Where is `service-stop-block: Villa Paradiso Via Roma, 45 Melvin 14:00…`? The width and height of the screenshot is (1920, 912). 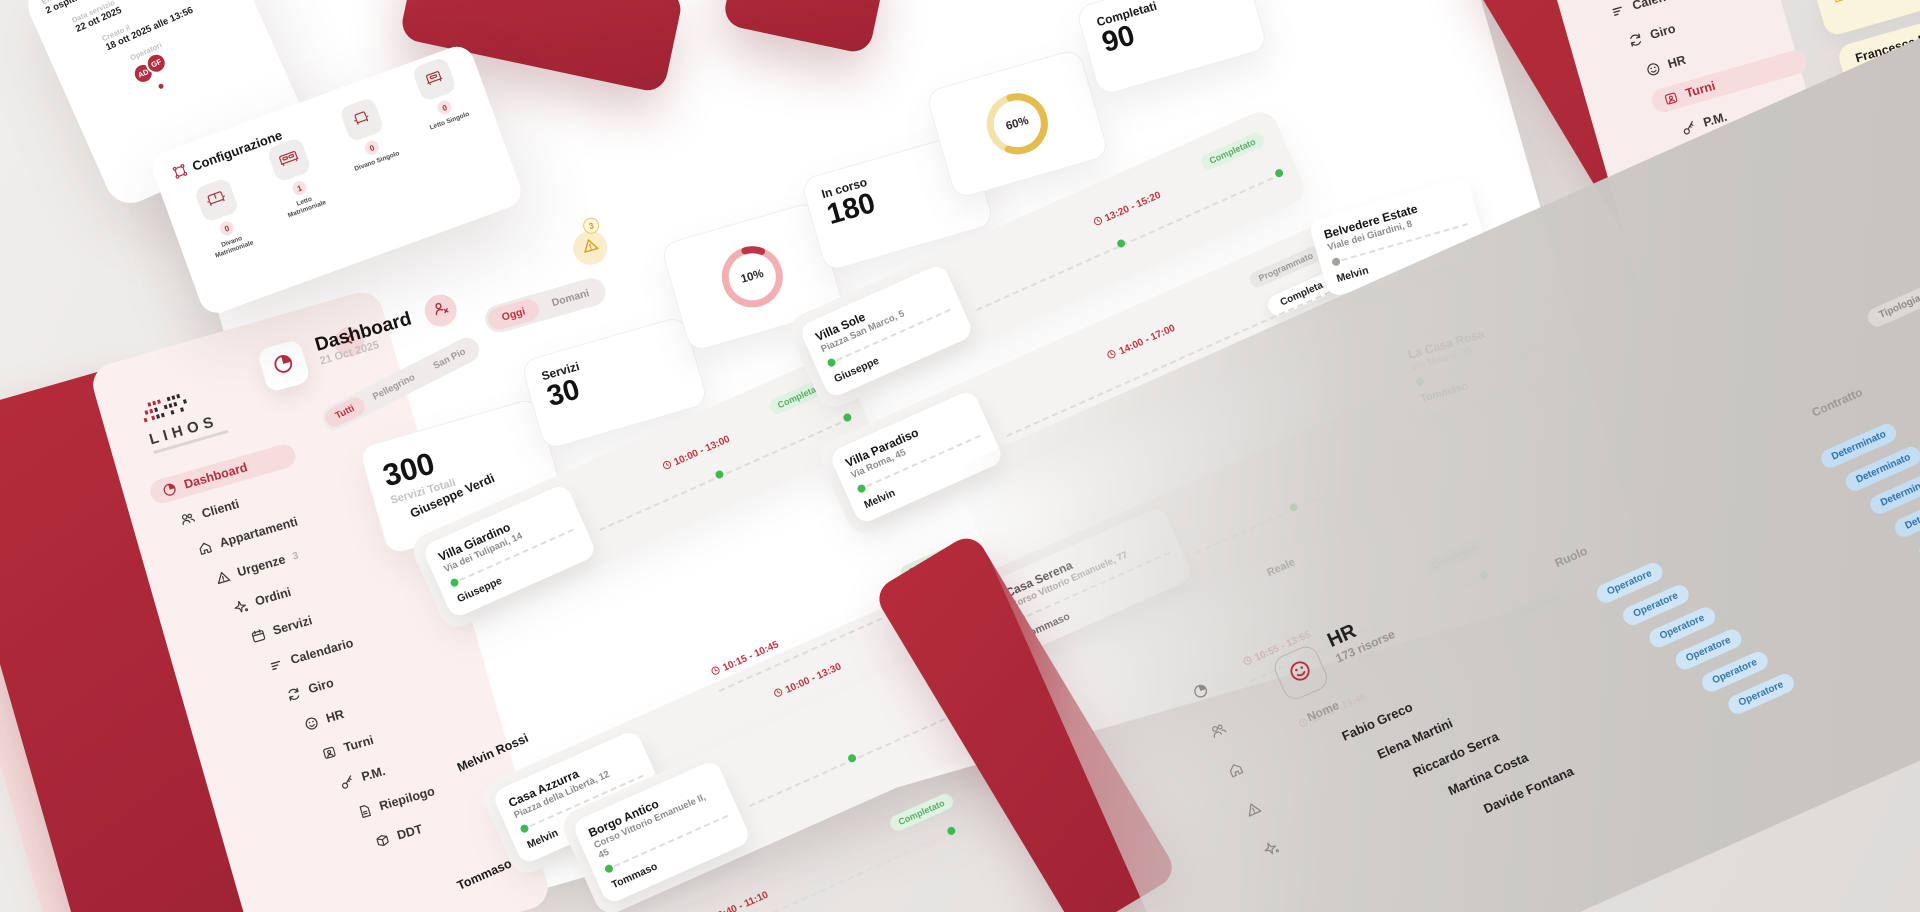 service-stop-block: Villa Paradiso Via Roma, 45 Melvin 14:00… is located at coordinates (1091, 379).